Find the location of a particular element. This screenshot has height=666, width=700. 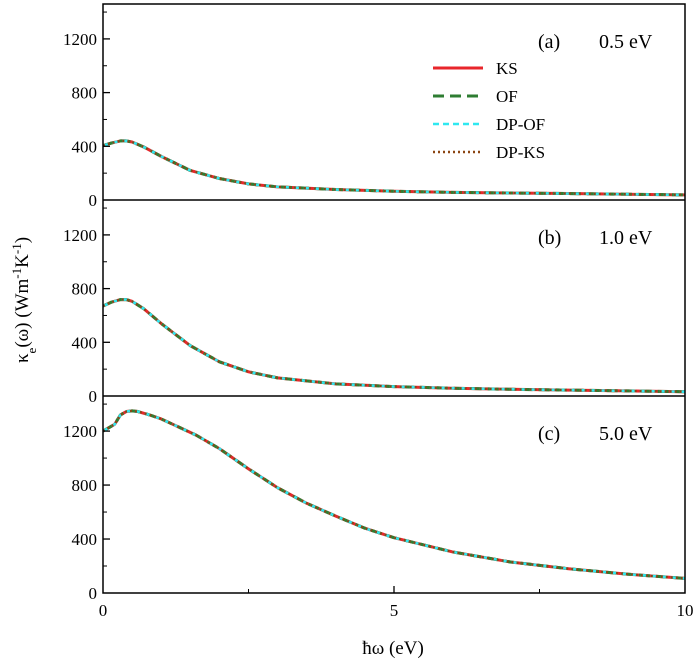

legend-label-of: OF is located at coordinates (507, 96).